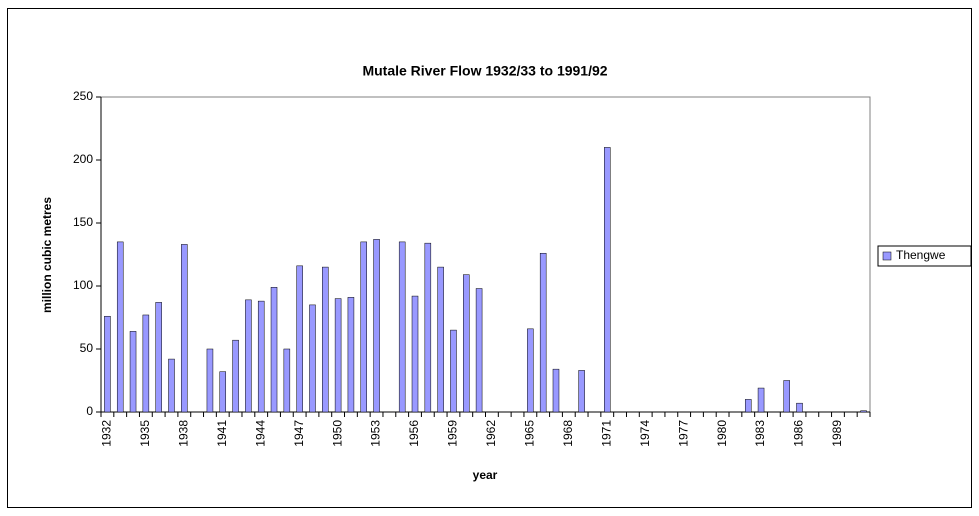  Describe the element at coordinates (183, 433) in the screenshot. I see `x-tick-label: 1938` at that location.